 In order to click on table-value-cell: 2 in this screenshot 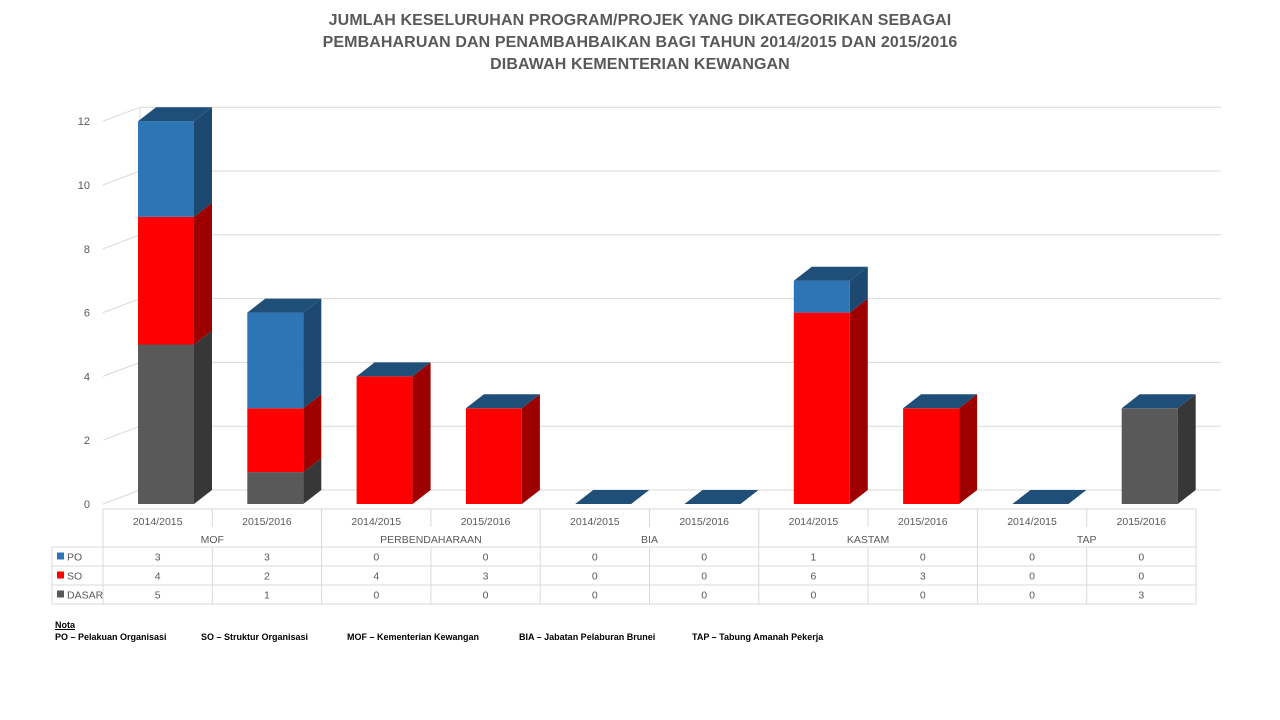, I will do `click(267, 577)`.